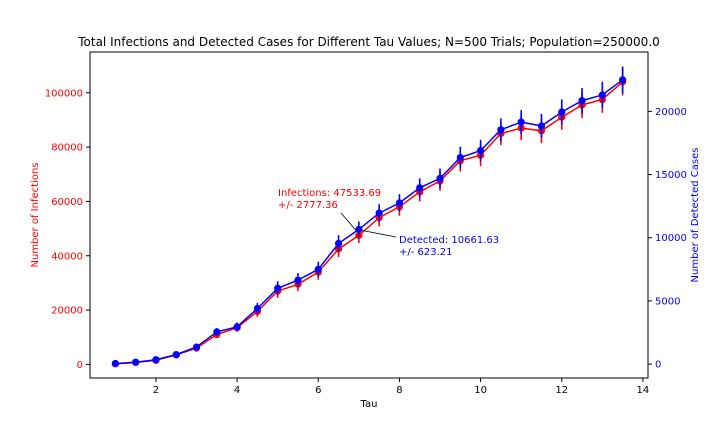 This screenshot has width=720, height=432. I want to click on x-tick-label: 6, so click(318, 390).